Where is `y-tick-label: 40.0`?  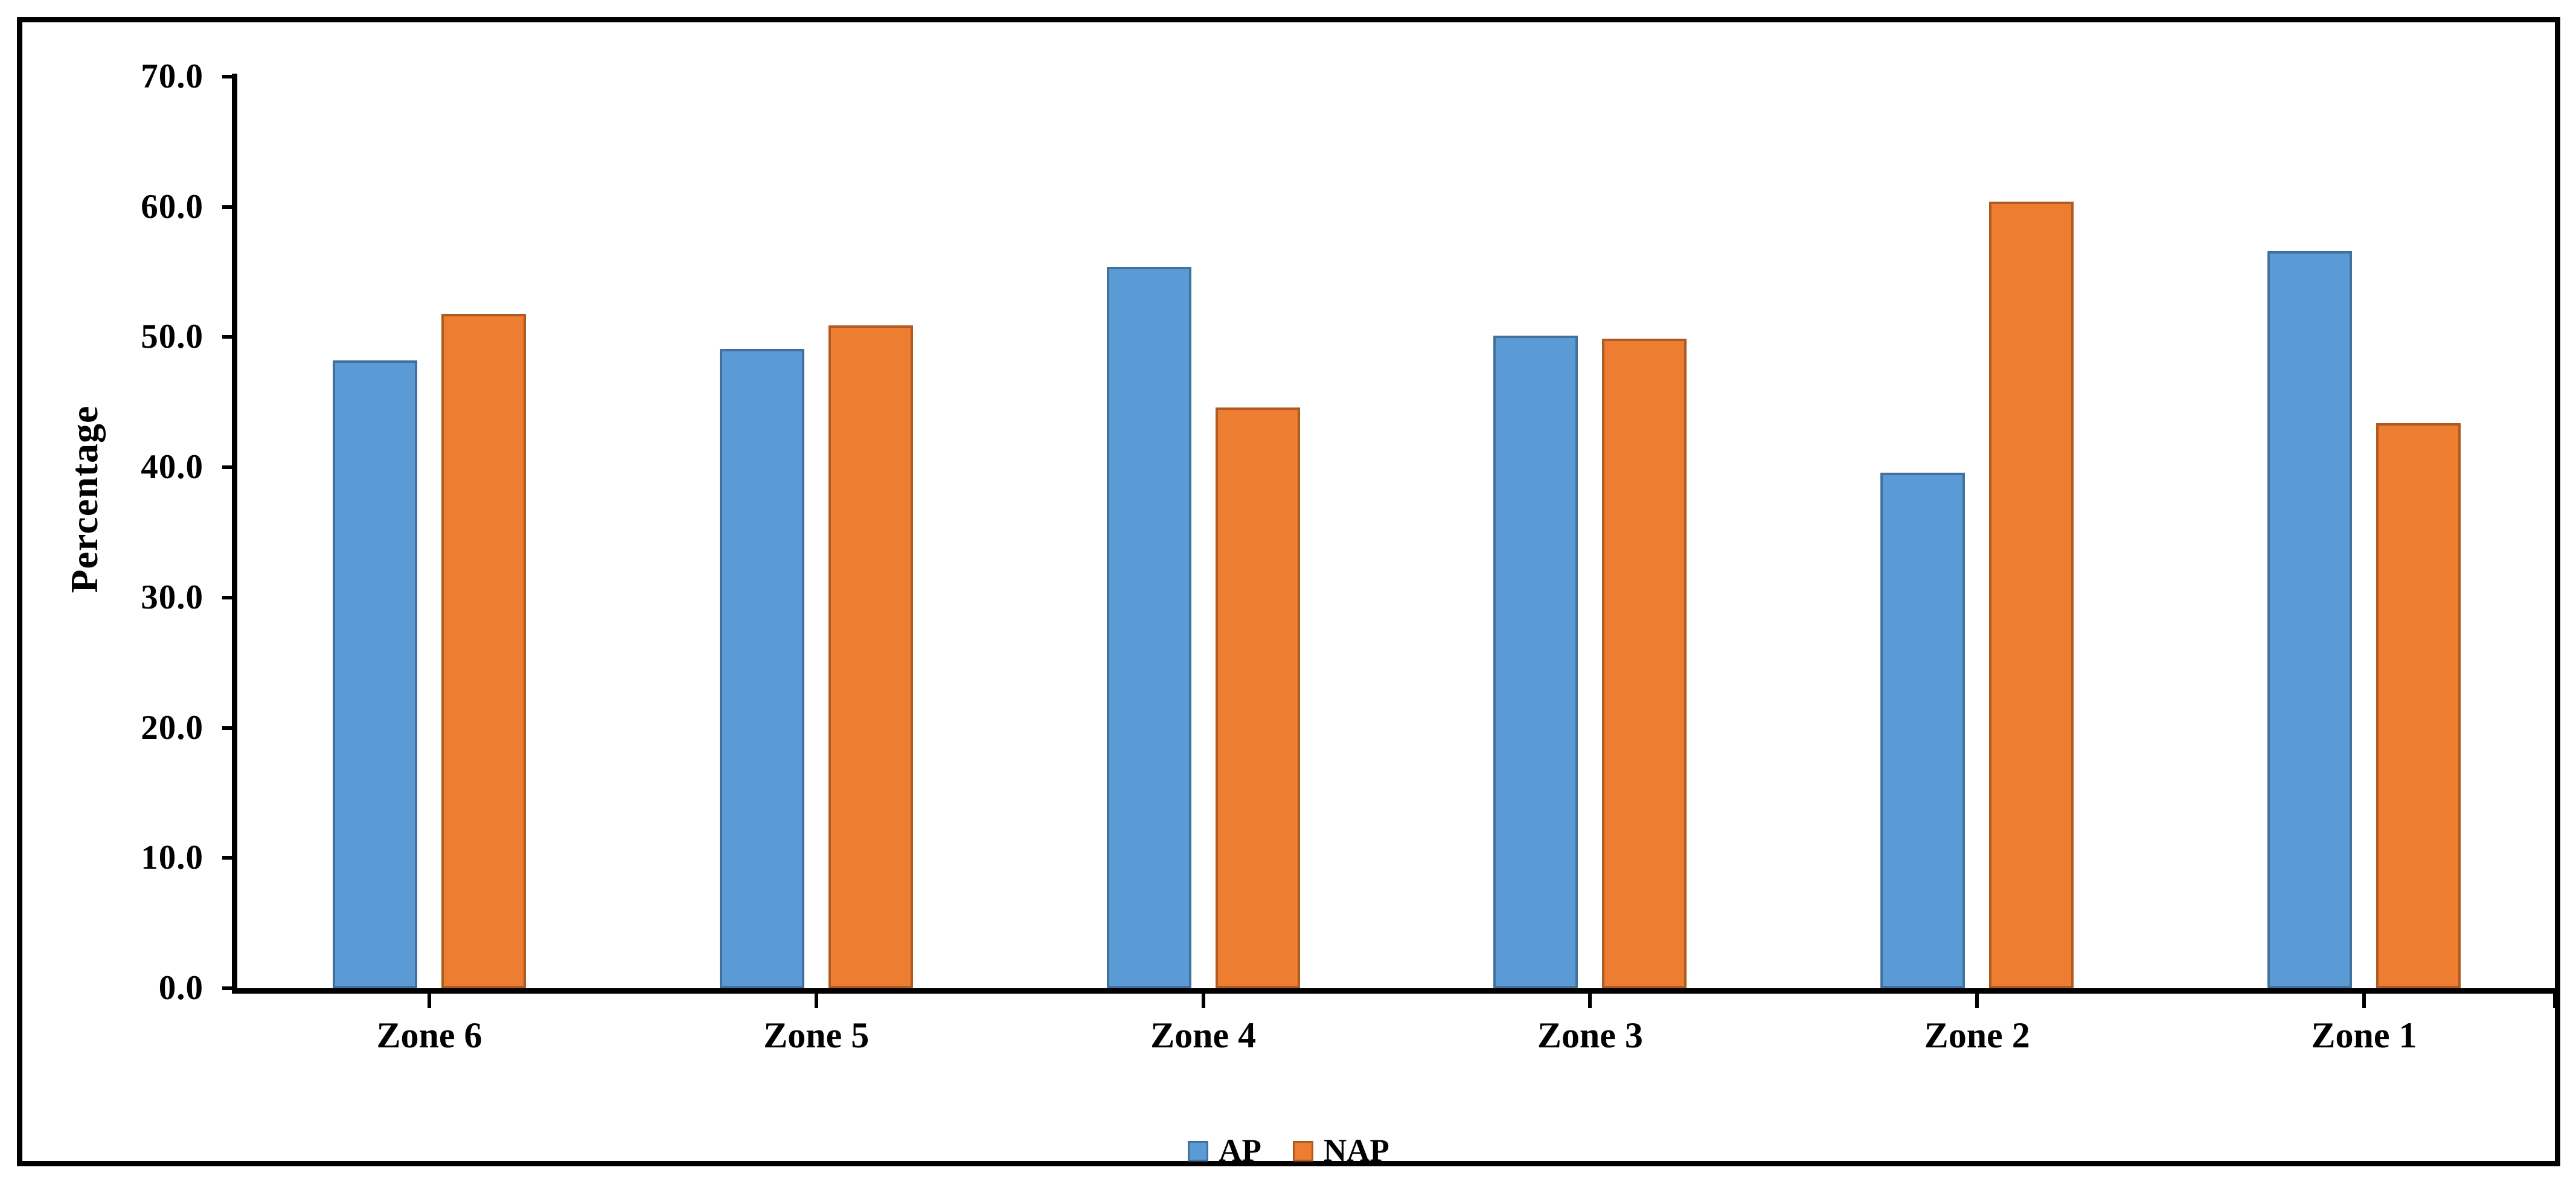 y-tick-label: 40.0 is located at coordinates (172, 468).